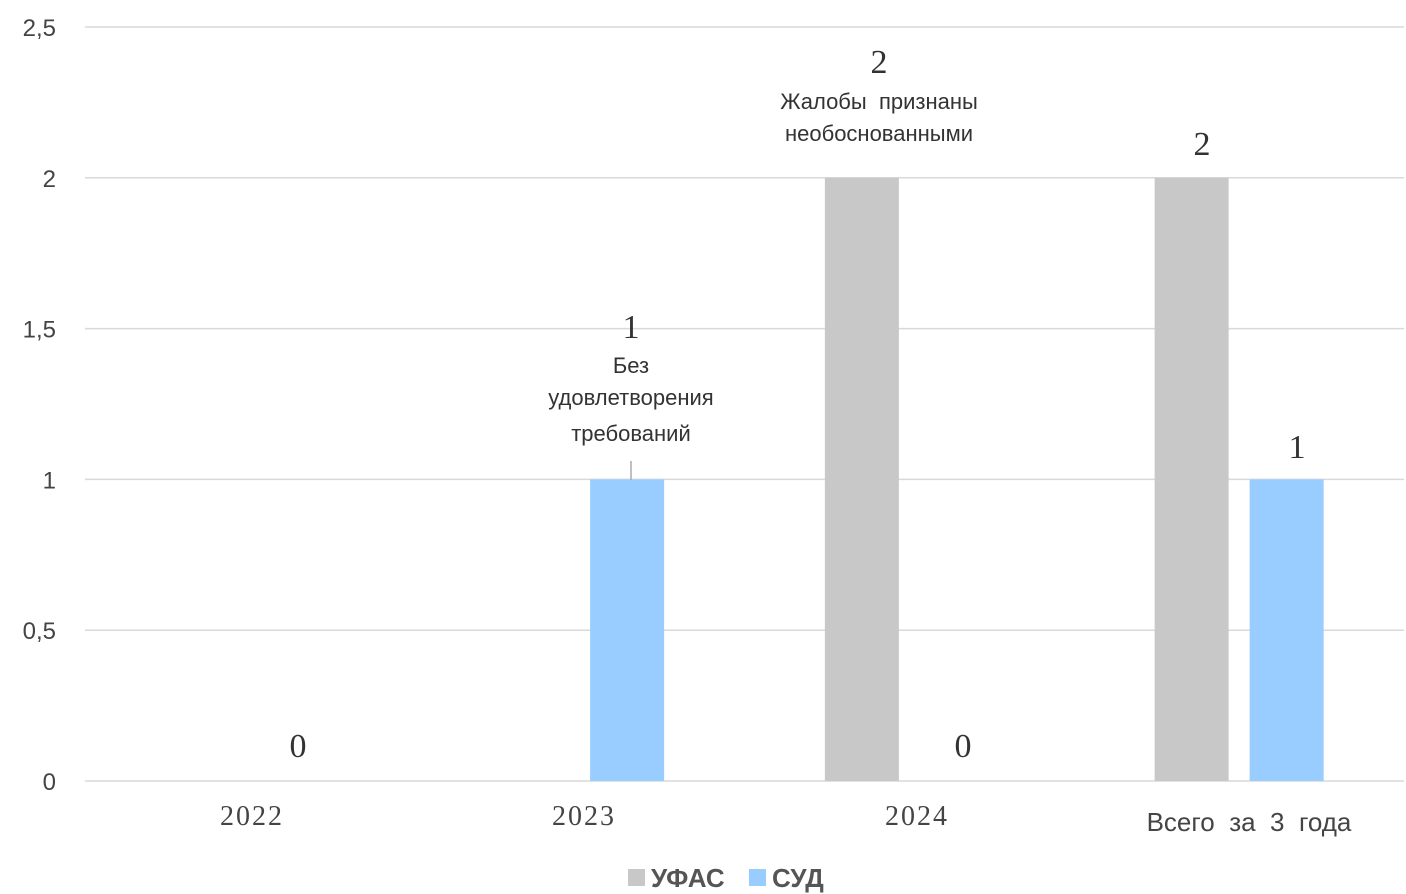  What do you see at coordinates (726, 878) in the screenshot?
I see `legend: УФАС СУД` at bounding box center [726, 878].